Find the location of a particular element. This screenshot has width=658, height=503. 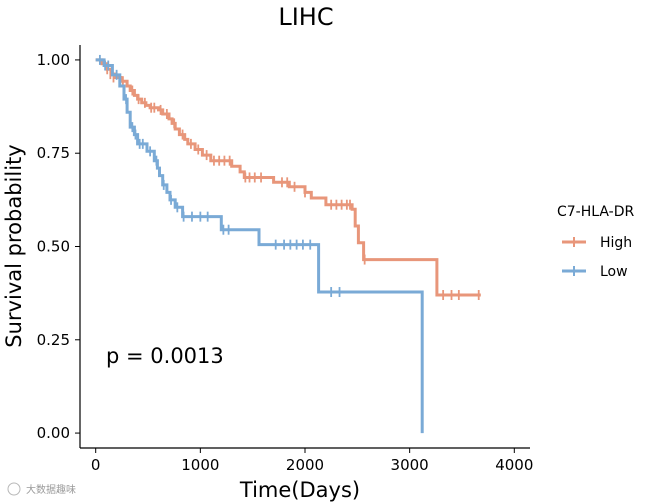

y-tick-label: 0.25 is located at coordinates (53, 340).